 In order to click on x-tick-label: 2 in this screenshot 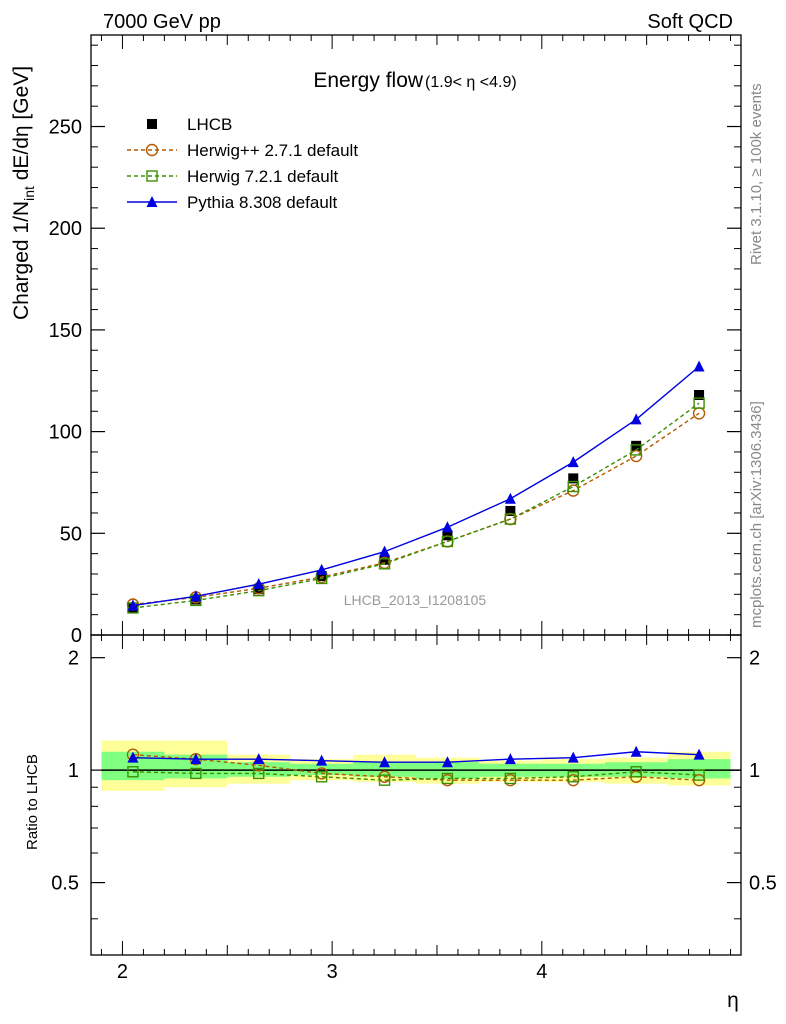, I will do `click(122, 972)`.